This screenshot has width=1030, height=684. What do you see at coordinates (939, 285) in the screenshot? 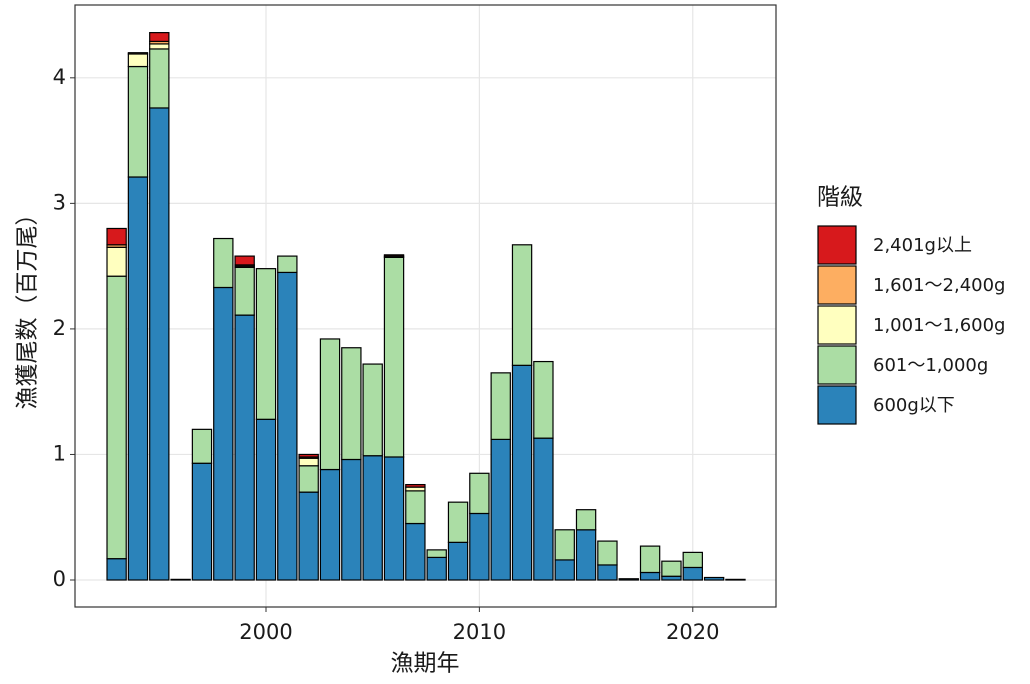
I see `legend-label: 1,601～2,400g` at bounding box center [939, 285].